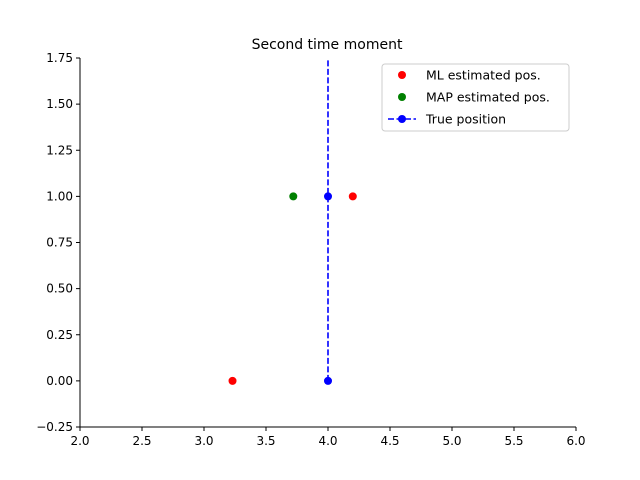  Describe the element at coordinates (59, 335) in the screenshot. I see `y-tick-label: 0.25` at that location.